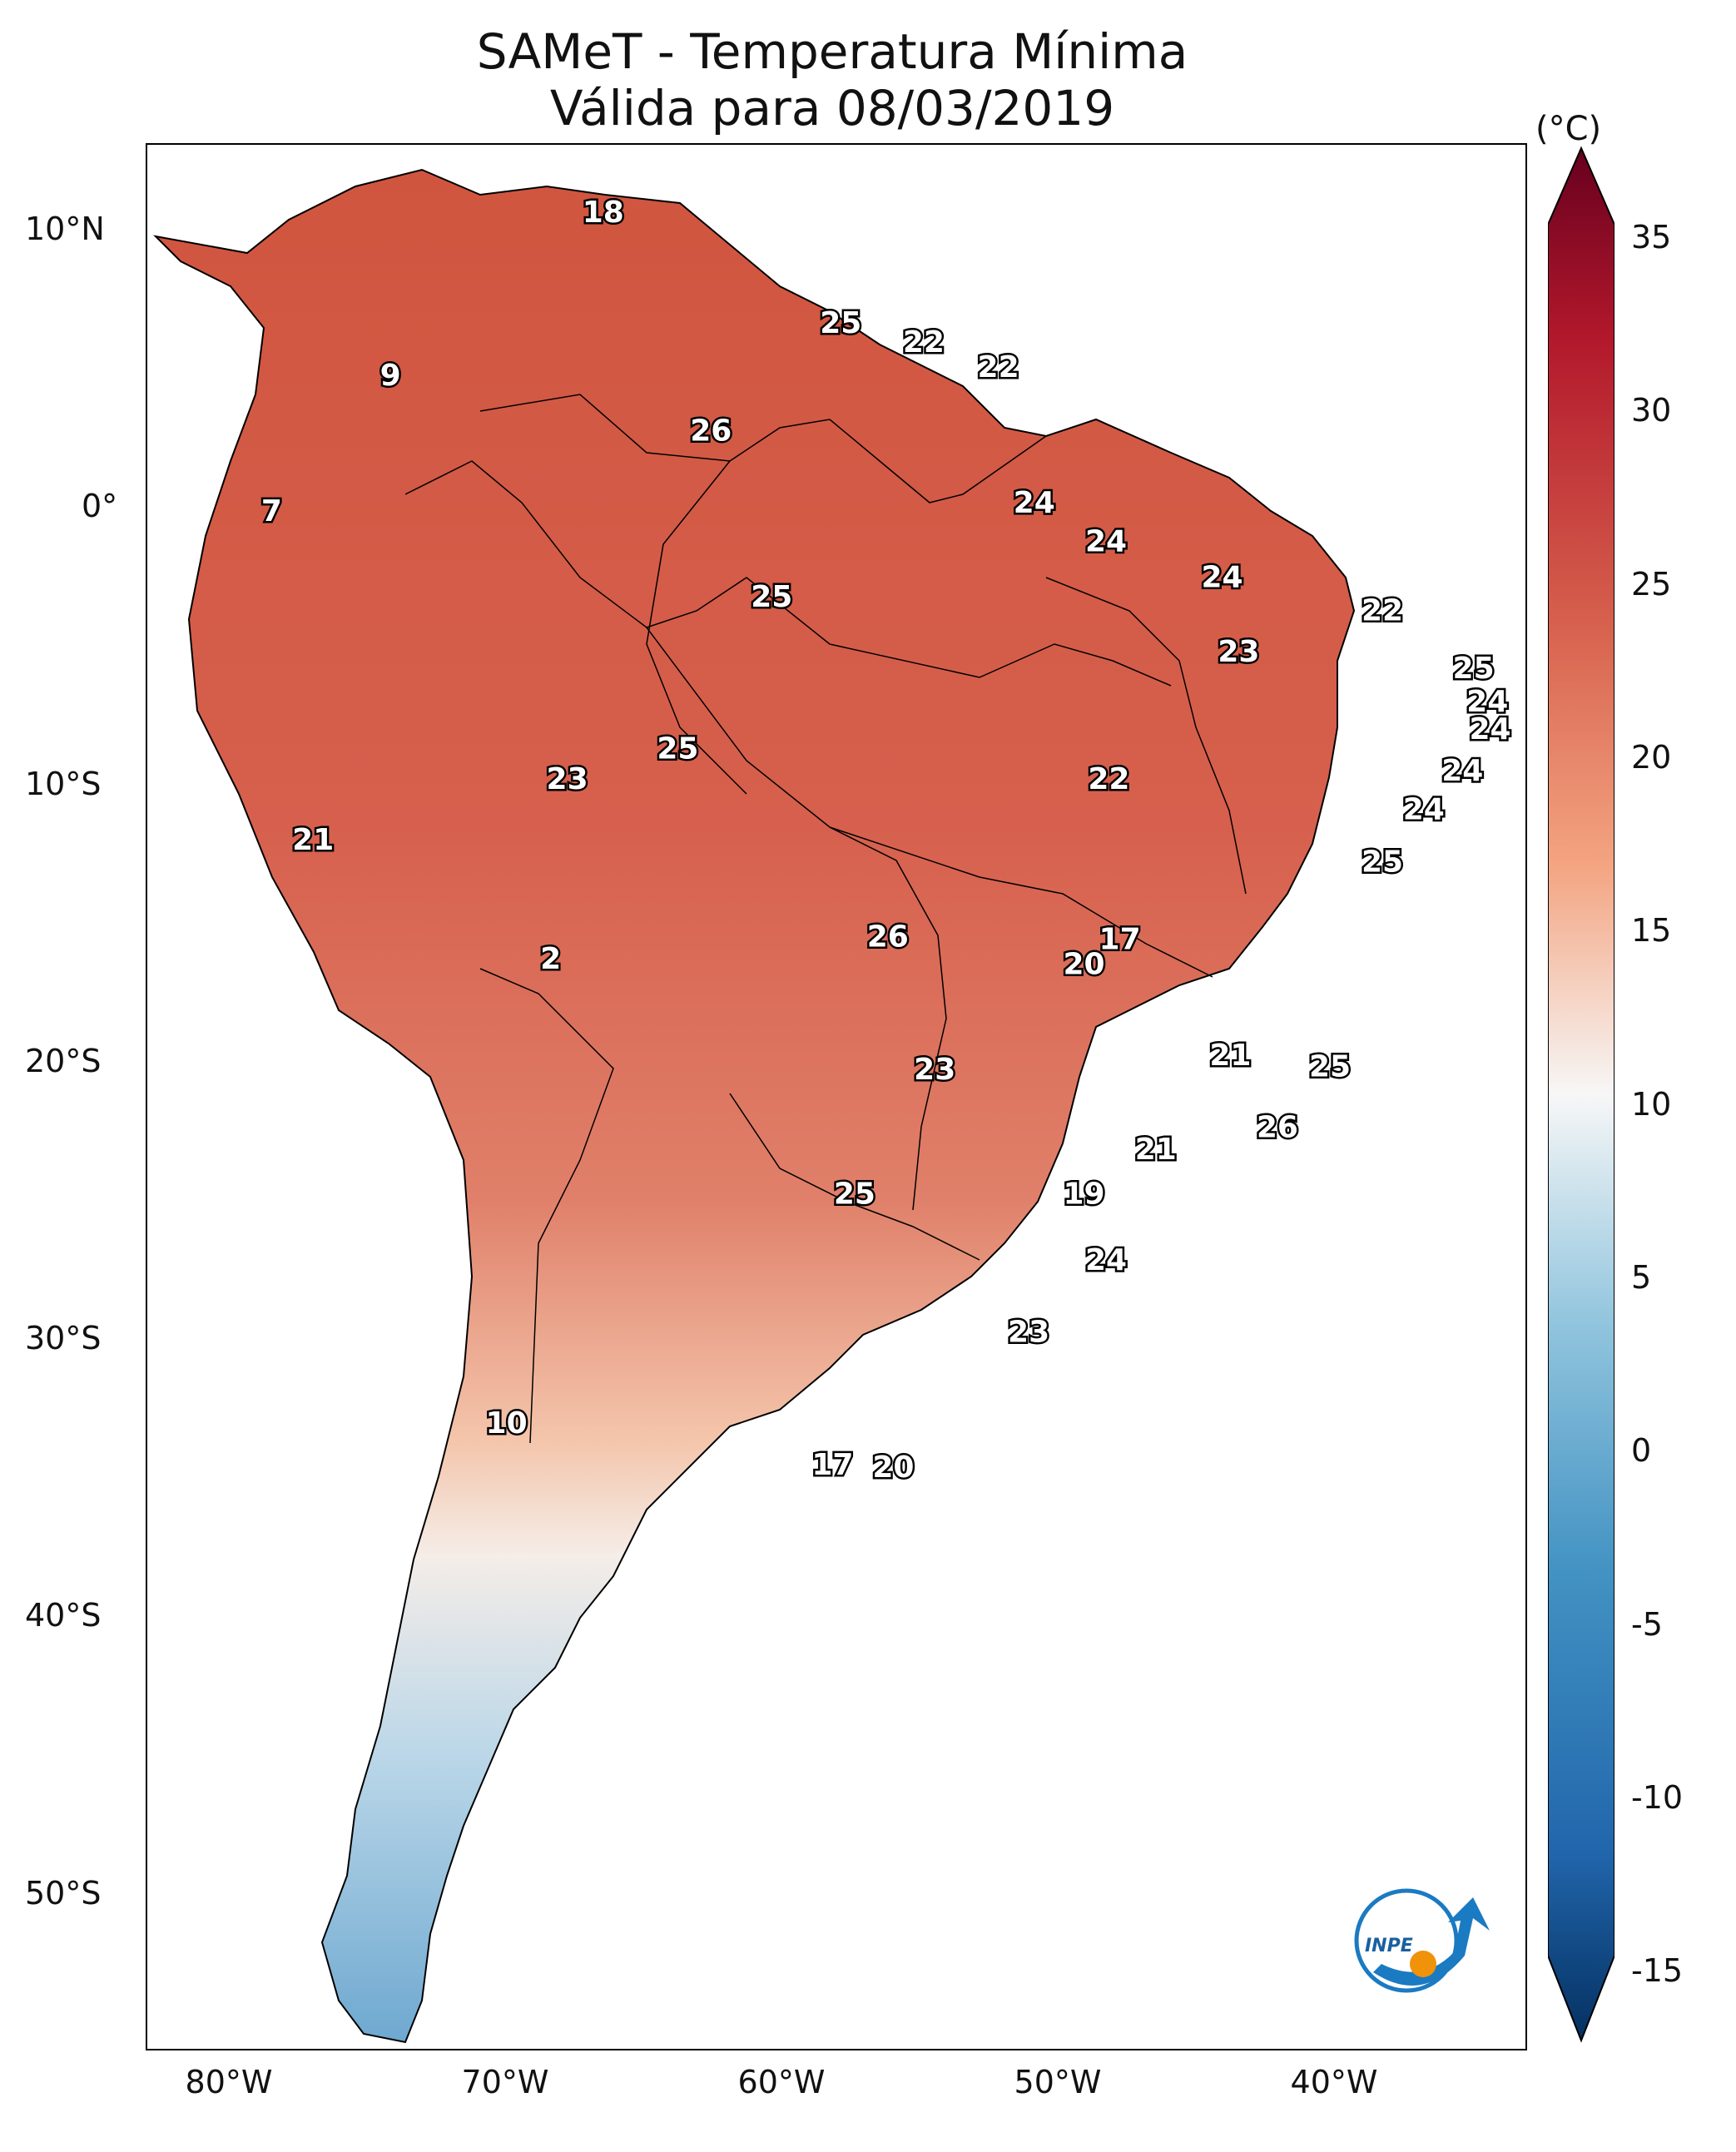 Image resolution: width=1736 pixels, height=2152 pixels. Describe the element at coordinates (64, 1893) in the screenshot. I see `lat-tick-50s: 50°S` at that location.